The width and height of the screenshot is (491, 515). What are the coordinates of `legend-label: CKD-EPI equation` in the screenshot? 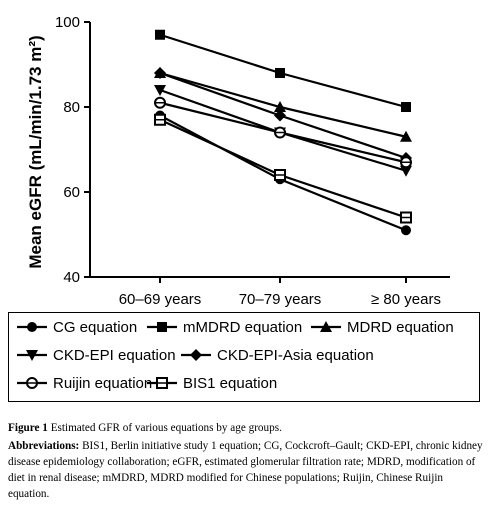 It's located at (114, 355).